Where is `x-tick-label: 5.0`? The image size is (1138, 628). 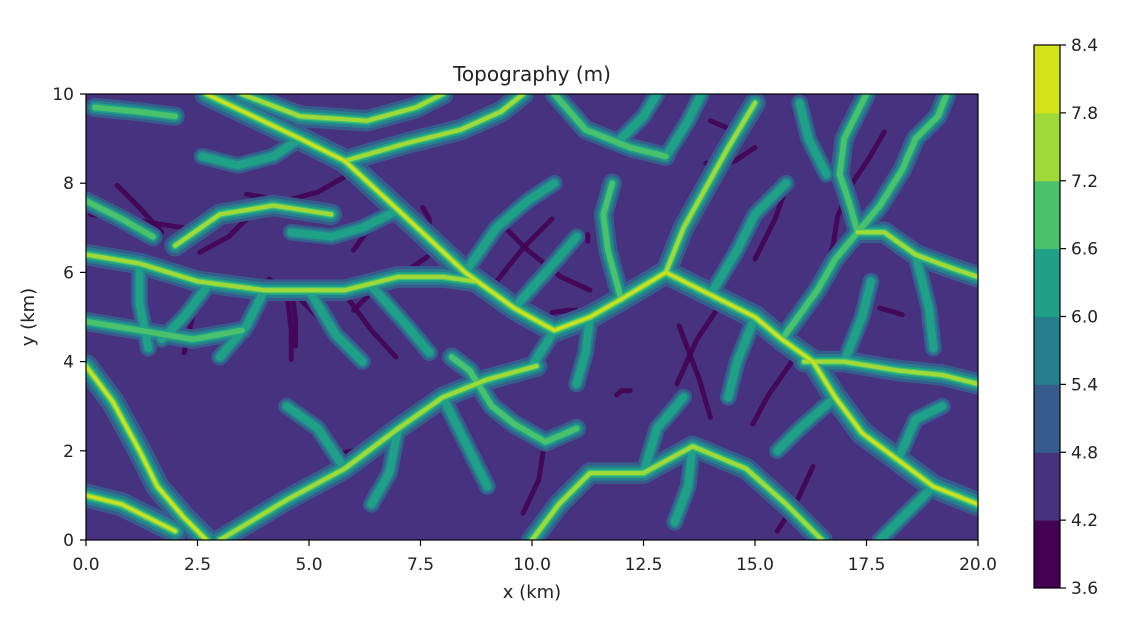
x-tick-label: 5.0 is located at coordinates (308, 565).